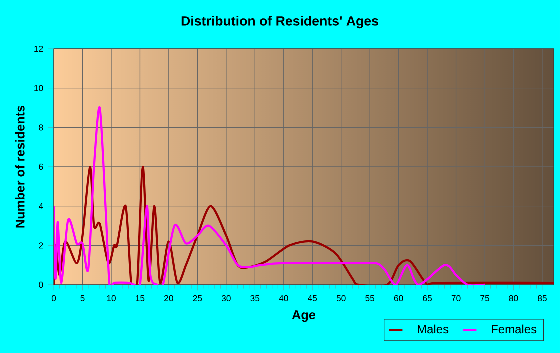  Describe the element at coordinates (39, 49) in the screenshot. I see `y-tick-label: 12` at that location.